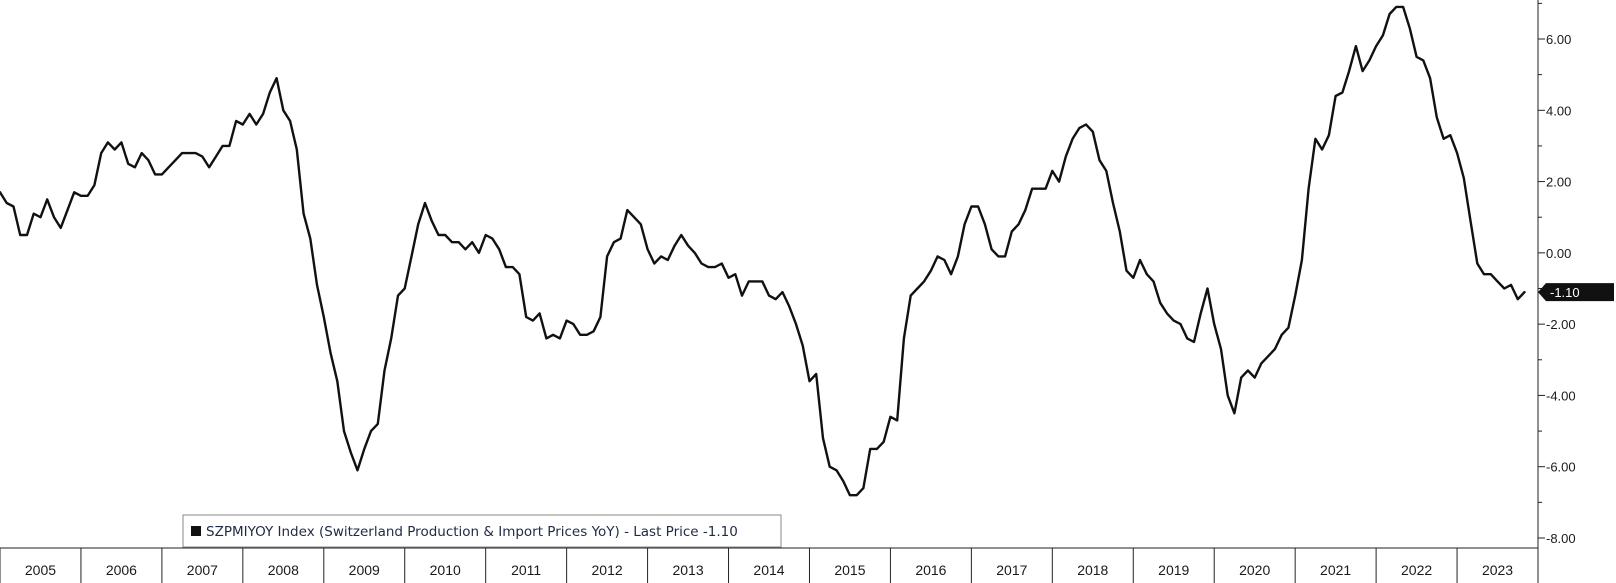 Image resolution: width=1616 pixels, height=583 pixels. Describe the element at coordinates (364, 570) in the screenshot. I see `x-tick-label: 2009` at that location.